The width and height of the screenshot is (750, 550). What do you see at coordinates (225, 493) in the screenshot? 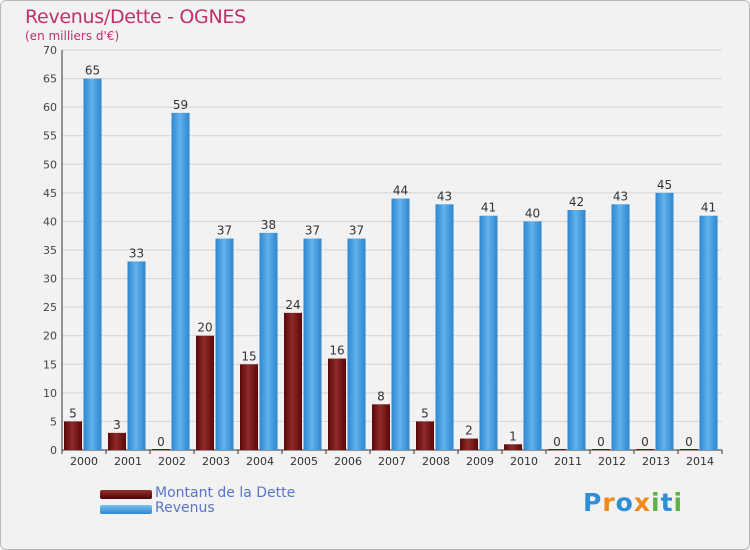
I see `legend-label-dette: Montant de la Dette` at bounding box center [225, 493].